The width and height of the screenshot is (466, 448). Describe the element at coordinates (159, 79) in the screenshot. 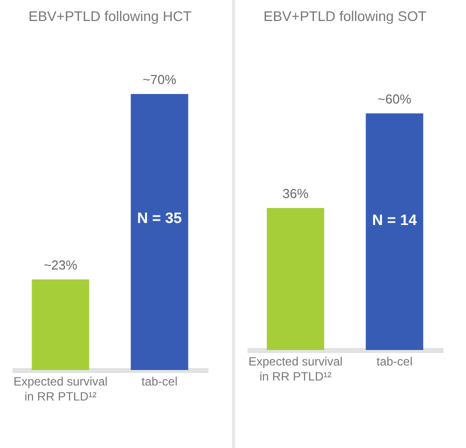

I see `data-label: ~70%` at that location.